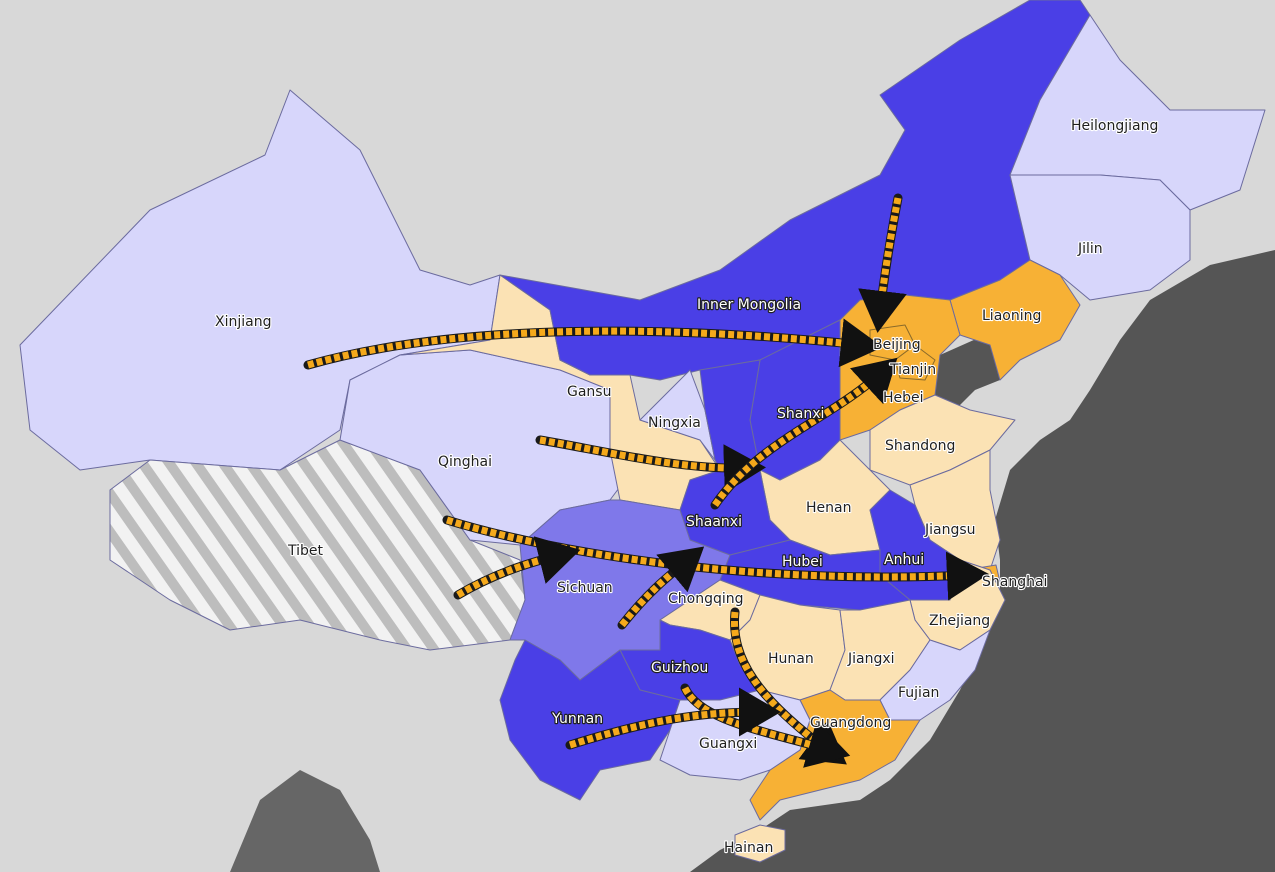  What do you see at coordinates (577, 719) in the screenshot?
I see `label-yunnan: Yunnan` at bounding box center [577, 719].